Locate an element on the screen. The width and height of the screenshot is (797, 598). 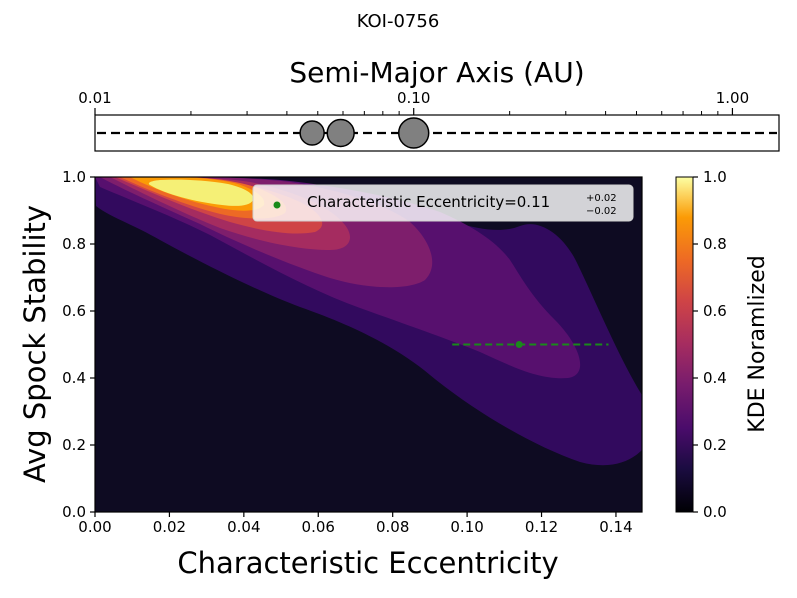
orbit-ticks: 0.01 0.10 1.00 is located at coordinates (413, 102).